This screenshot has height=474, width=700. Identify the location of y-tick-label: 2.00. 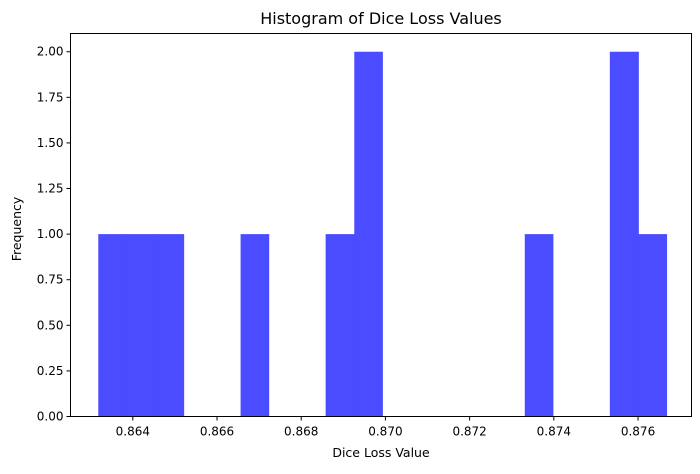
(50, 52).